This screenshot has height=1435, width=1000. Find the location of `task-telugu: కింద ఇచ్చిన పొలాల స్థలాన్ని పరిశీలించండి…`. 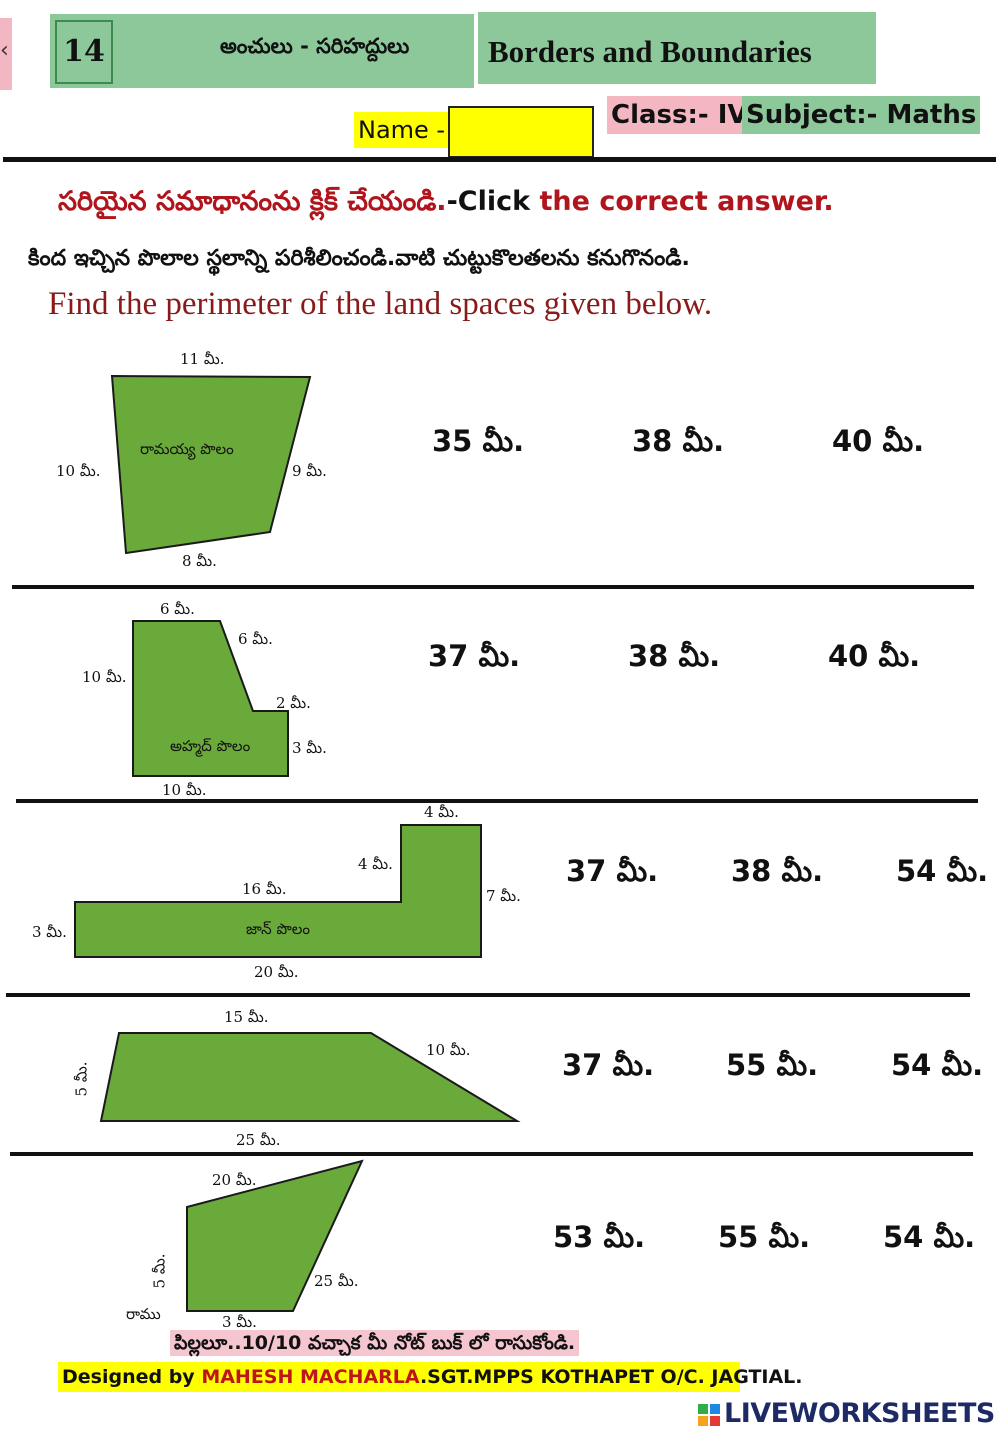

task-telugu: కింద ఇచ్చిన పొలాల స్థలాన్ని పరిశీలించండి… is located at coordinates (359, 258).